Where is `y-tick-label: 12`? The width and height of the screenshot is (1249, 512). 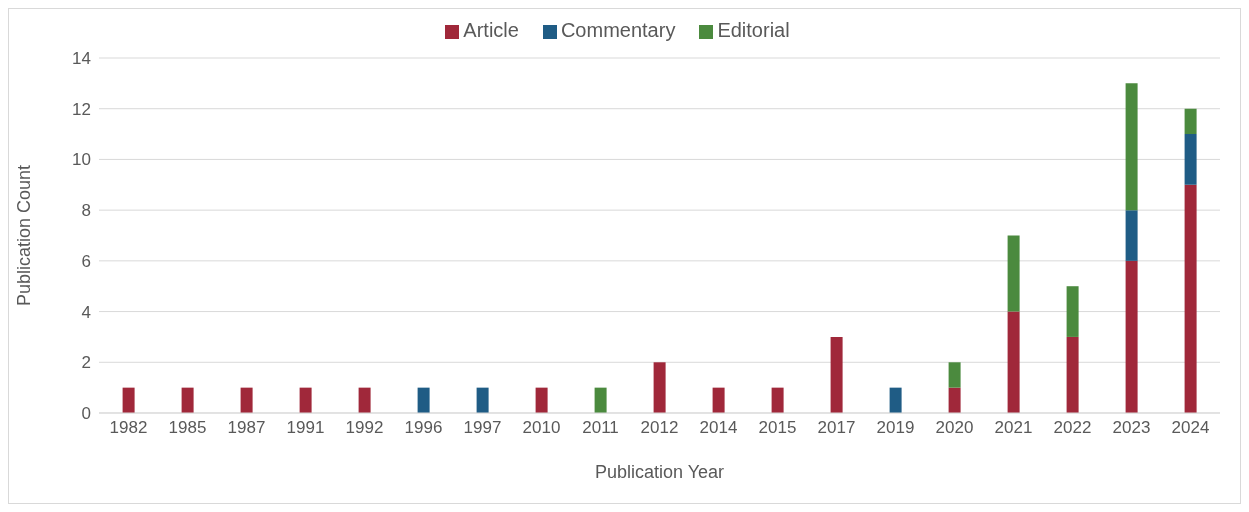
y-tick-label: 12 is located at coordinates (81, 109).